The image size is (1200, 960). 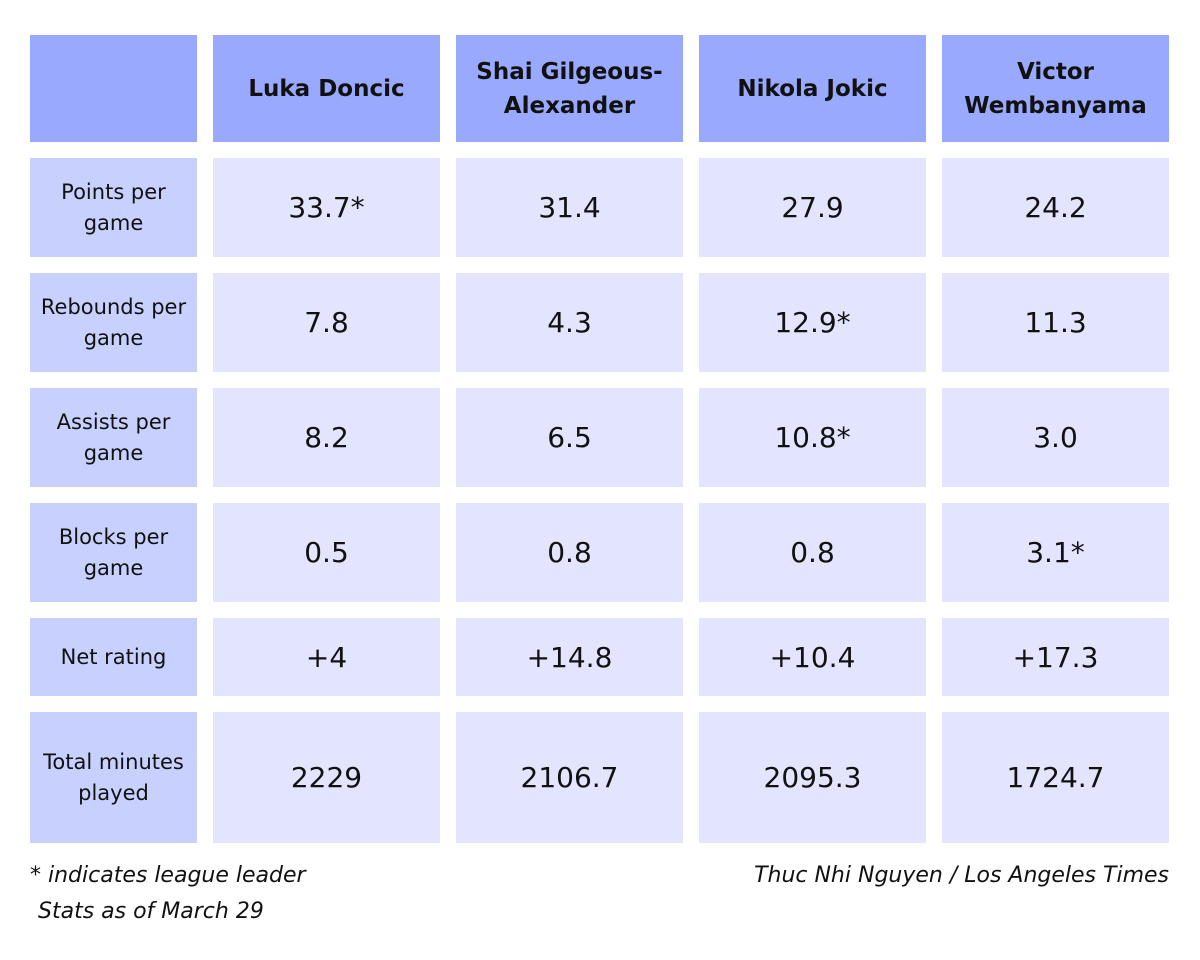 I want to click on league-leader-note: * indicates league leader, so click(x=168, y=875).